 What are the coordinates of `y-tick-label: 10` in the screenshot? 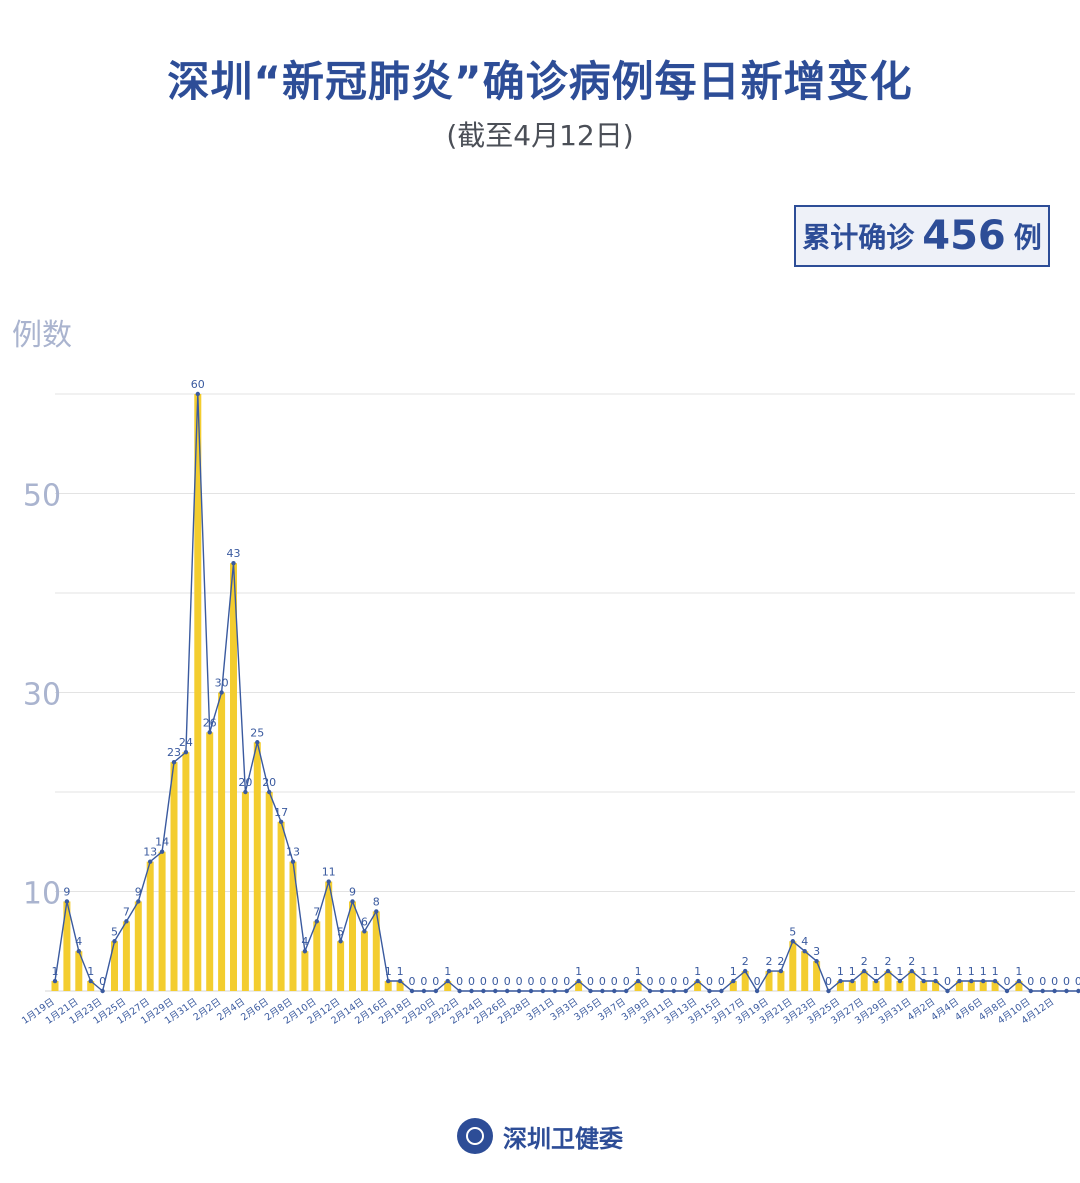 It's located at (42, 894).